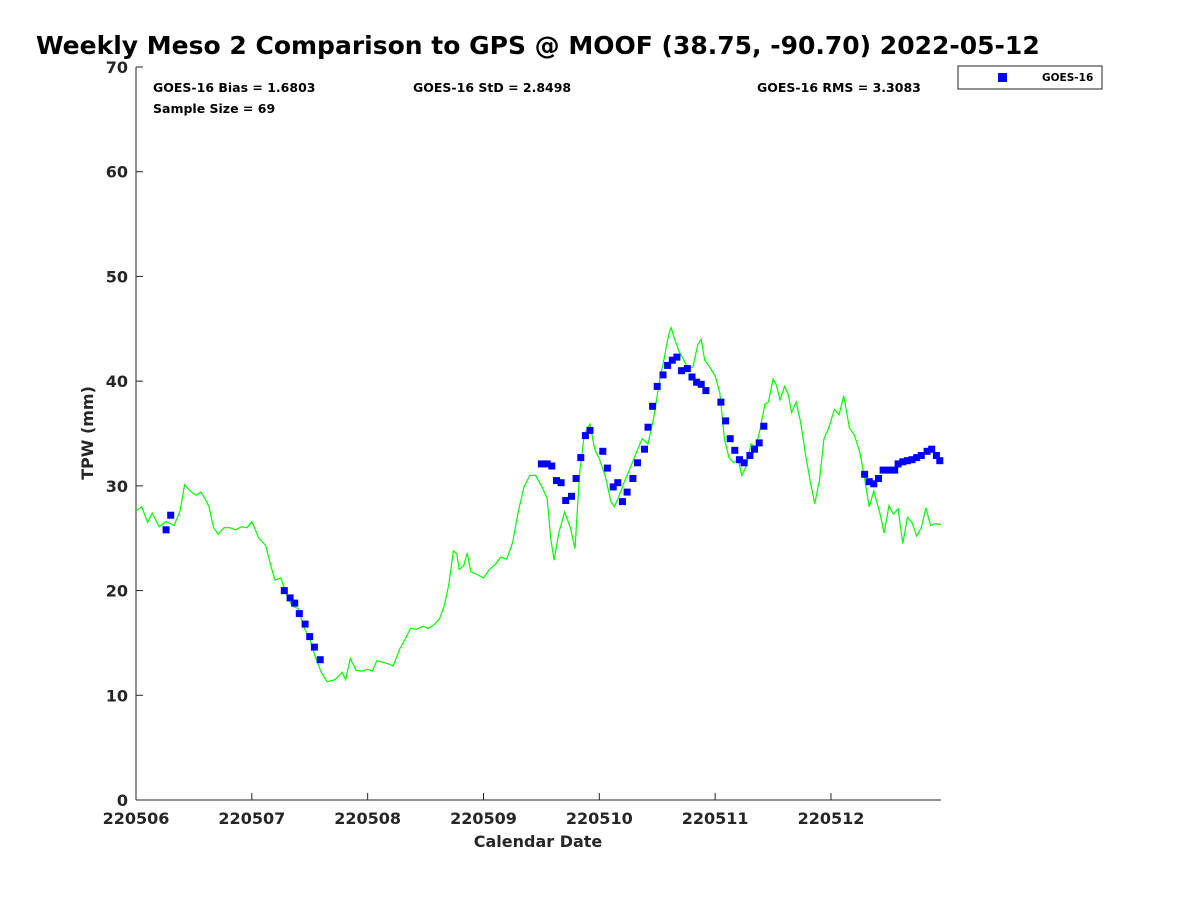 The height and width of the screenshot is (900, 1200). Describe the element at coordinates (367, 818) in the screenshot. I see `x-tick-label: 220508` at that location.